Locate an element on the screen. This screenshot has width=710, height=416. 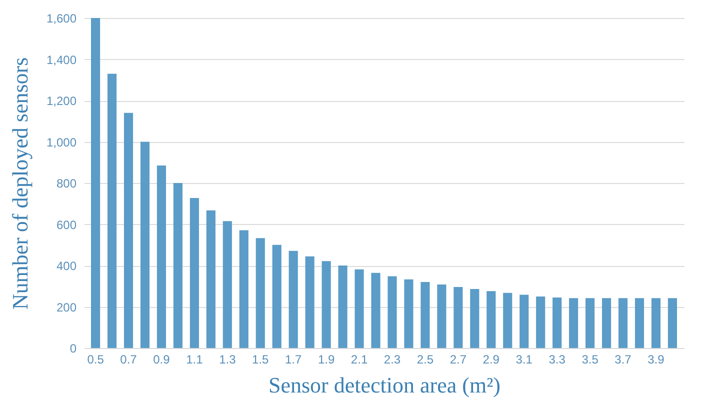
x-tick-label: 2.9 is located at coordinates (491, 359).